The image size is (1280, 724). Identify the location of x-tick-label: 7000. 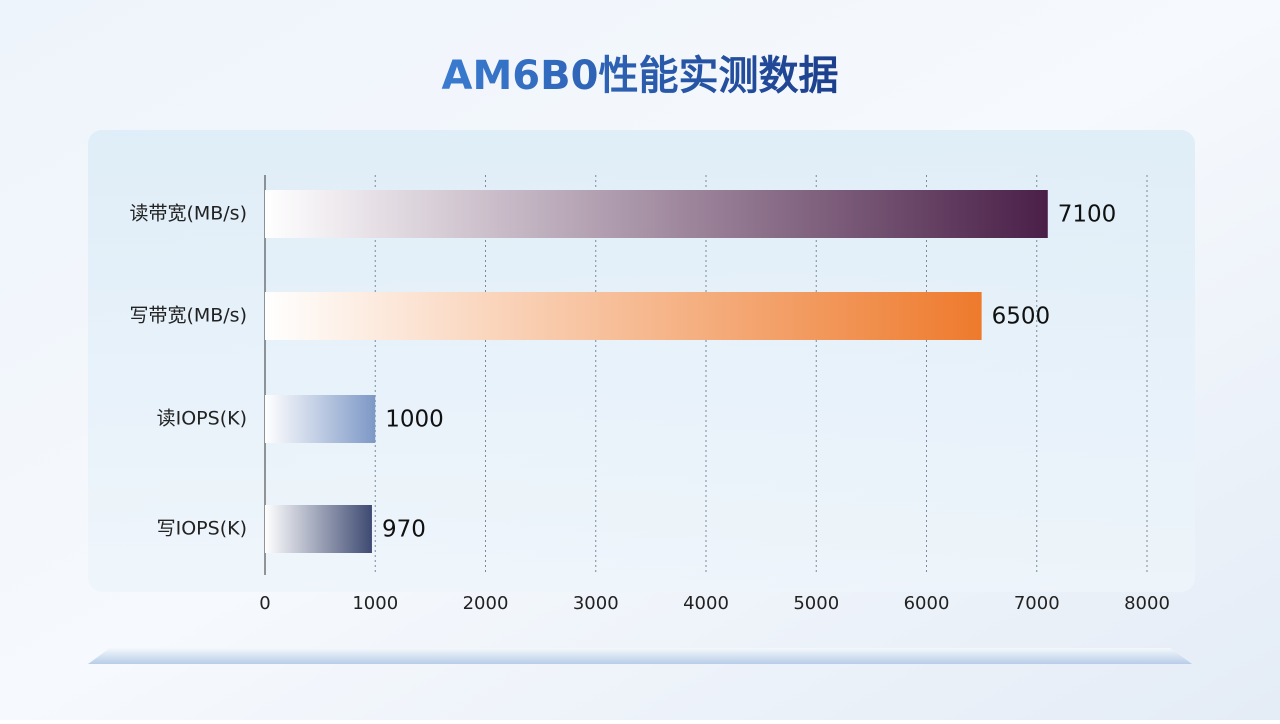
(1037, 603).